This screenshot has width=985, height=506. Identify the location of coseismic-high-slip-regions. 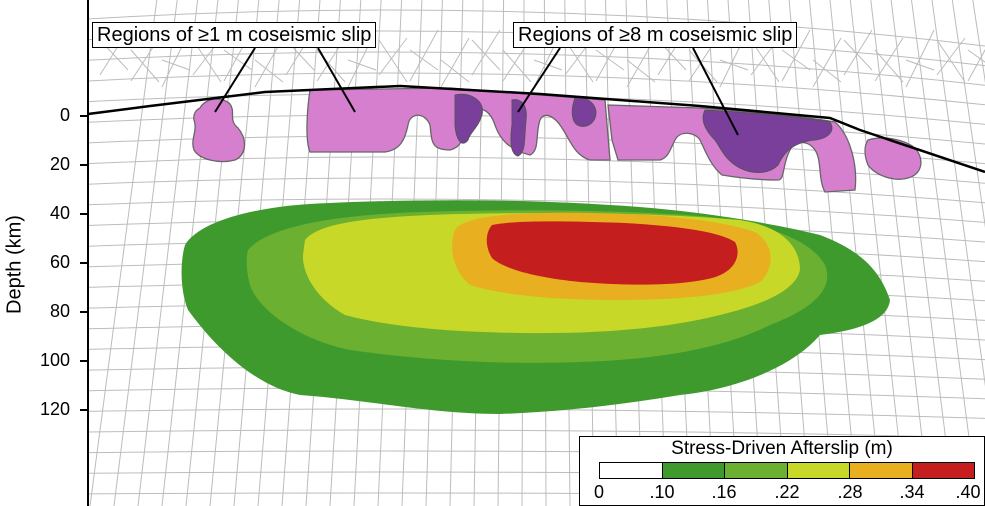
(643, 133).